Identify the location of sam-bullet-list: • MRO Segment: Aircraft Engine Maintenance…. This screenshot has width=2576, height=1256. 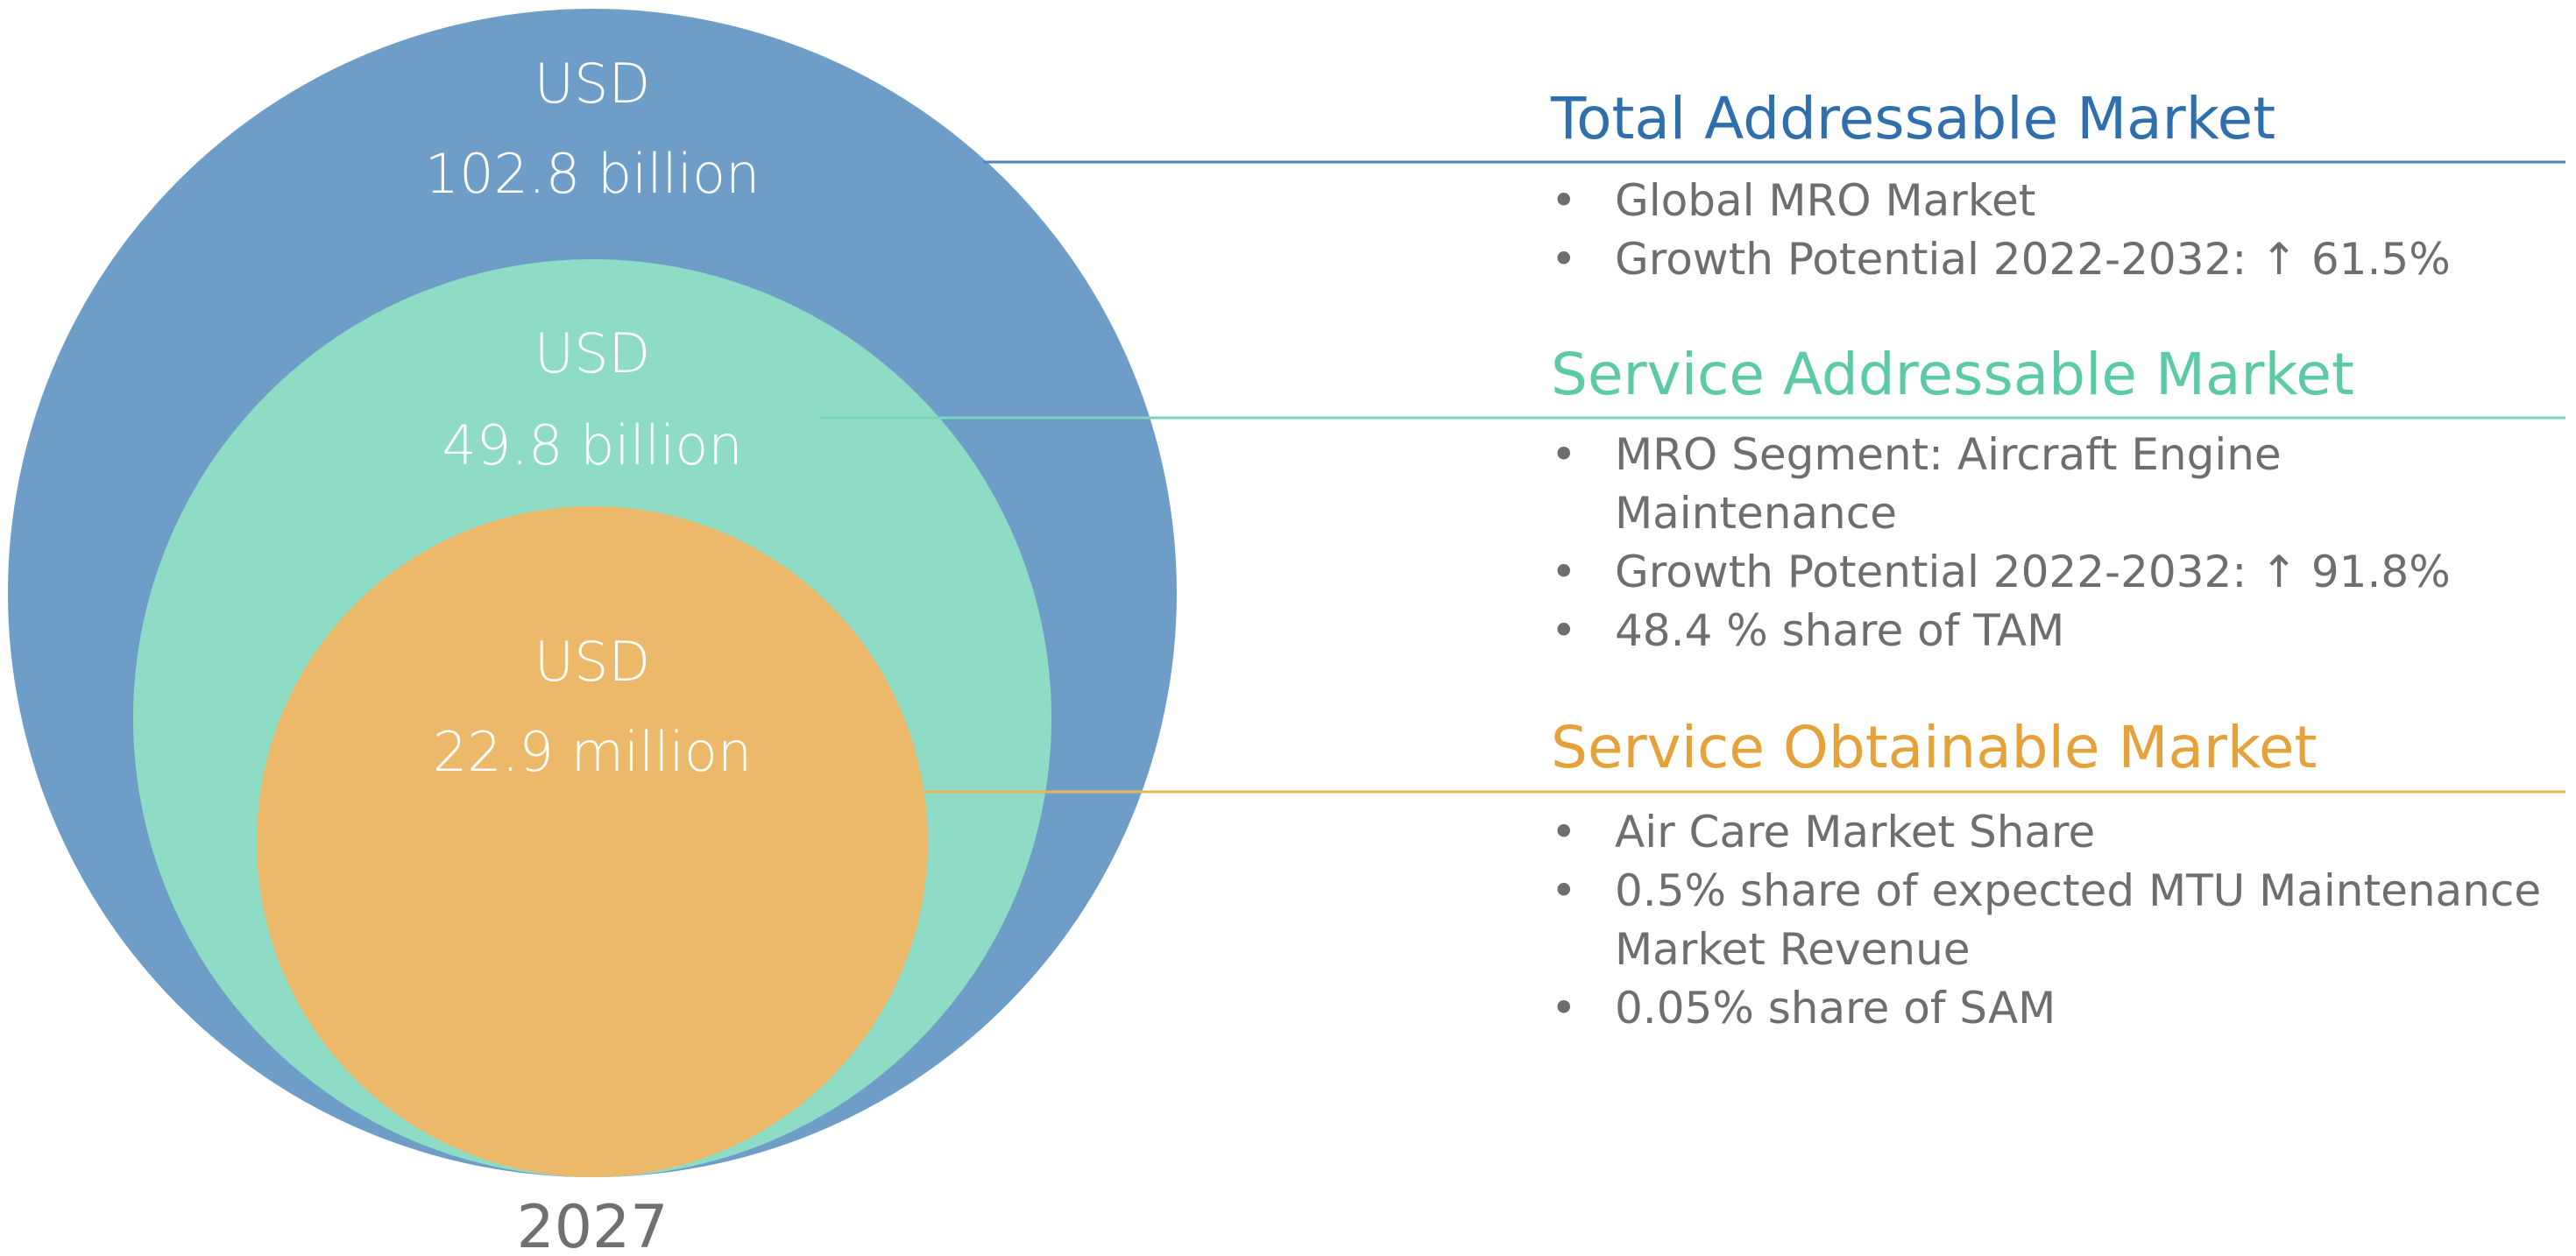
(2001, 542).